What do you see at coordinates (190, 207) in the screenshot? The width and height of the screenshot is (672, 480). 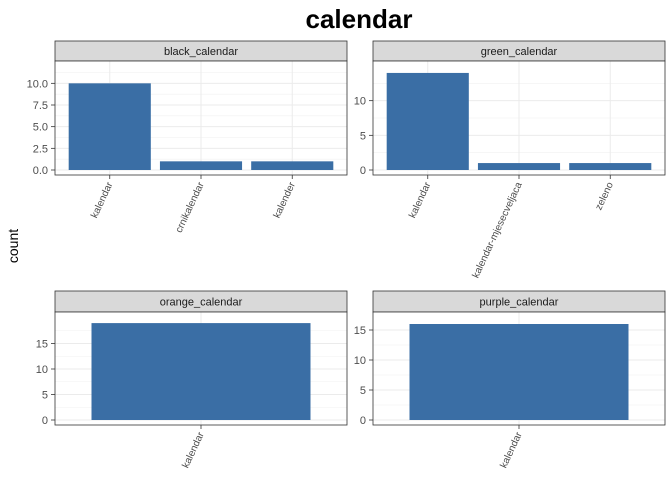 I see `x-tick-label: crnikalendar` at bounding box center [190, 207].